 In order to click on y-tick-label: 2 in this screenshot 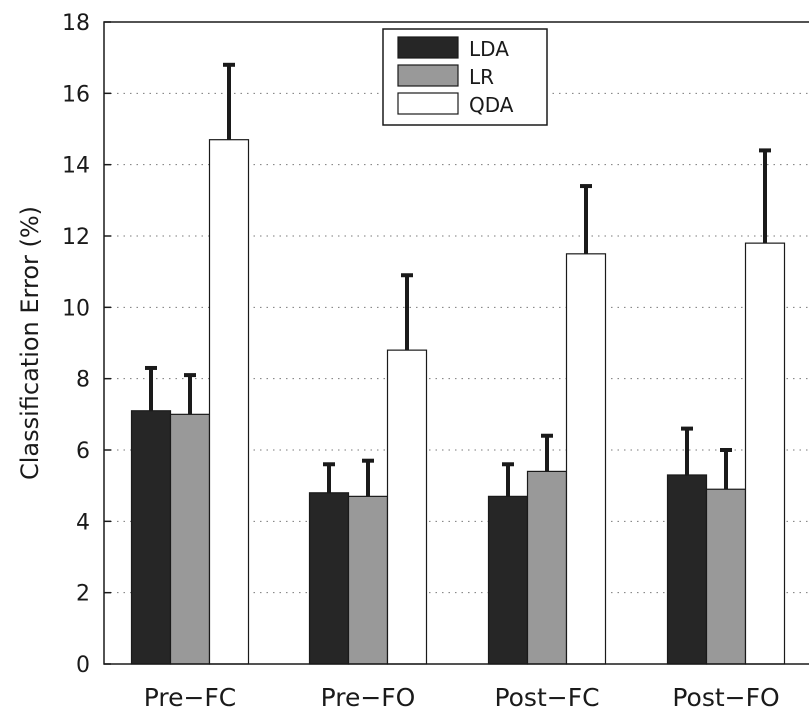, I will do `click(83, 594)`.